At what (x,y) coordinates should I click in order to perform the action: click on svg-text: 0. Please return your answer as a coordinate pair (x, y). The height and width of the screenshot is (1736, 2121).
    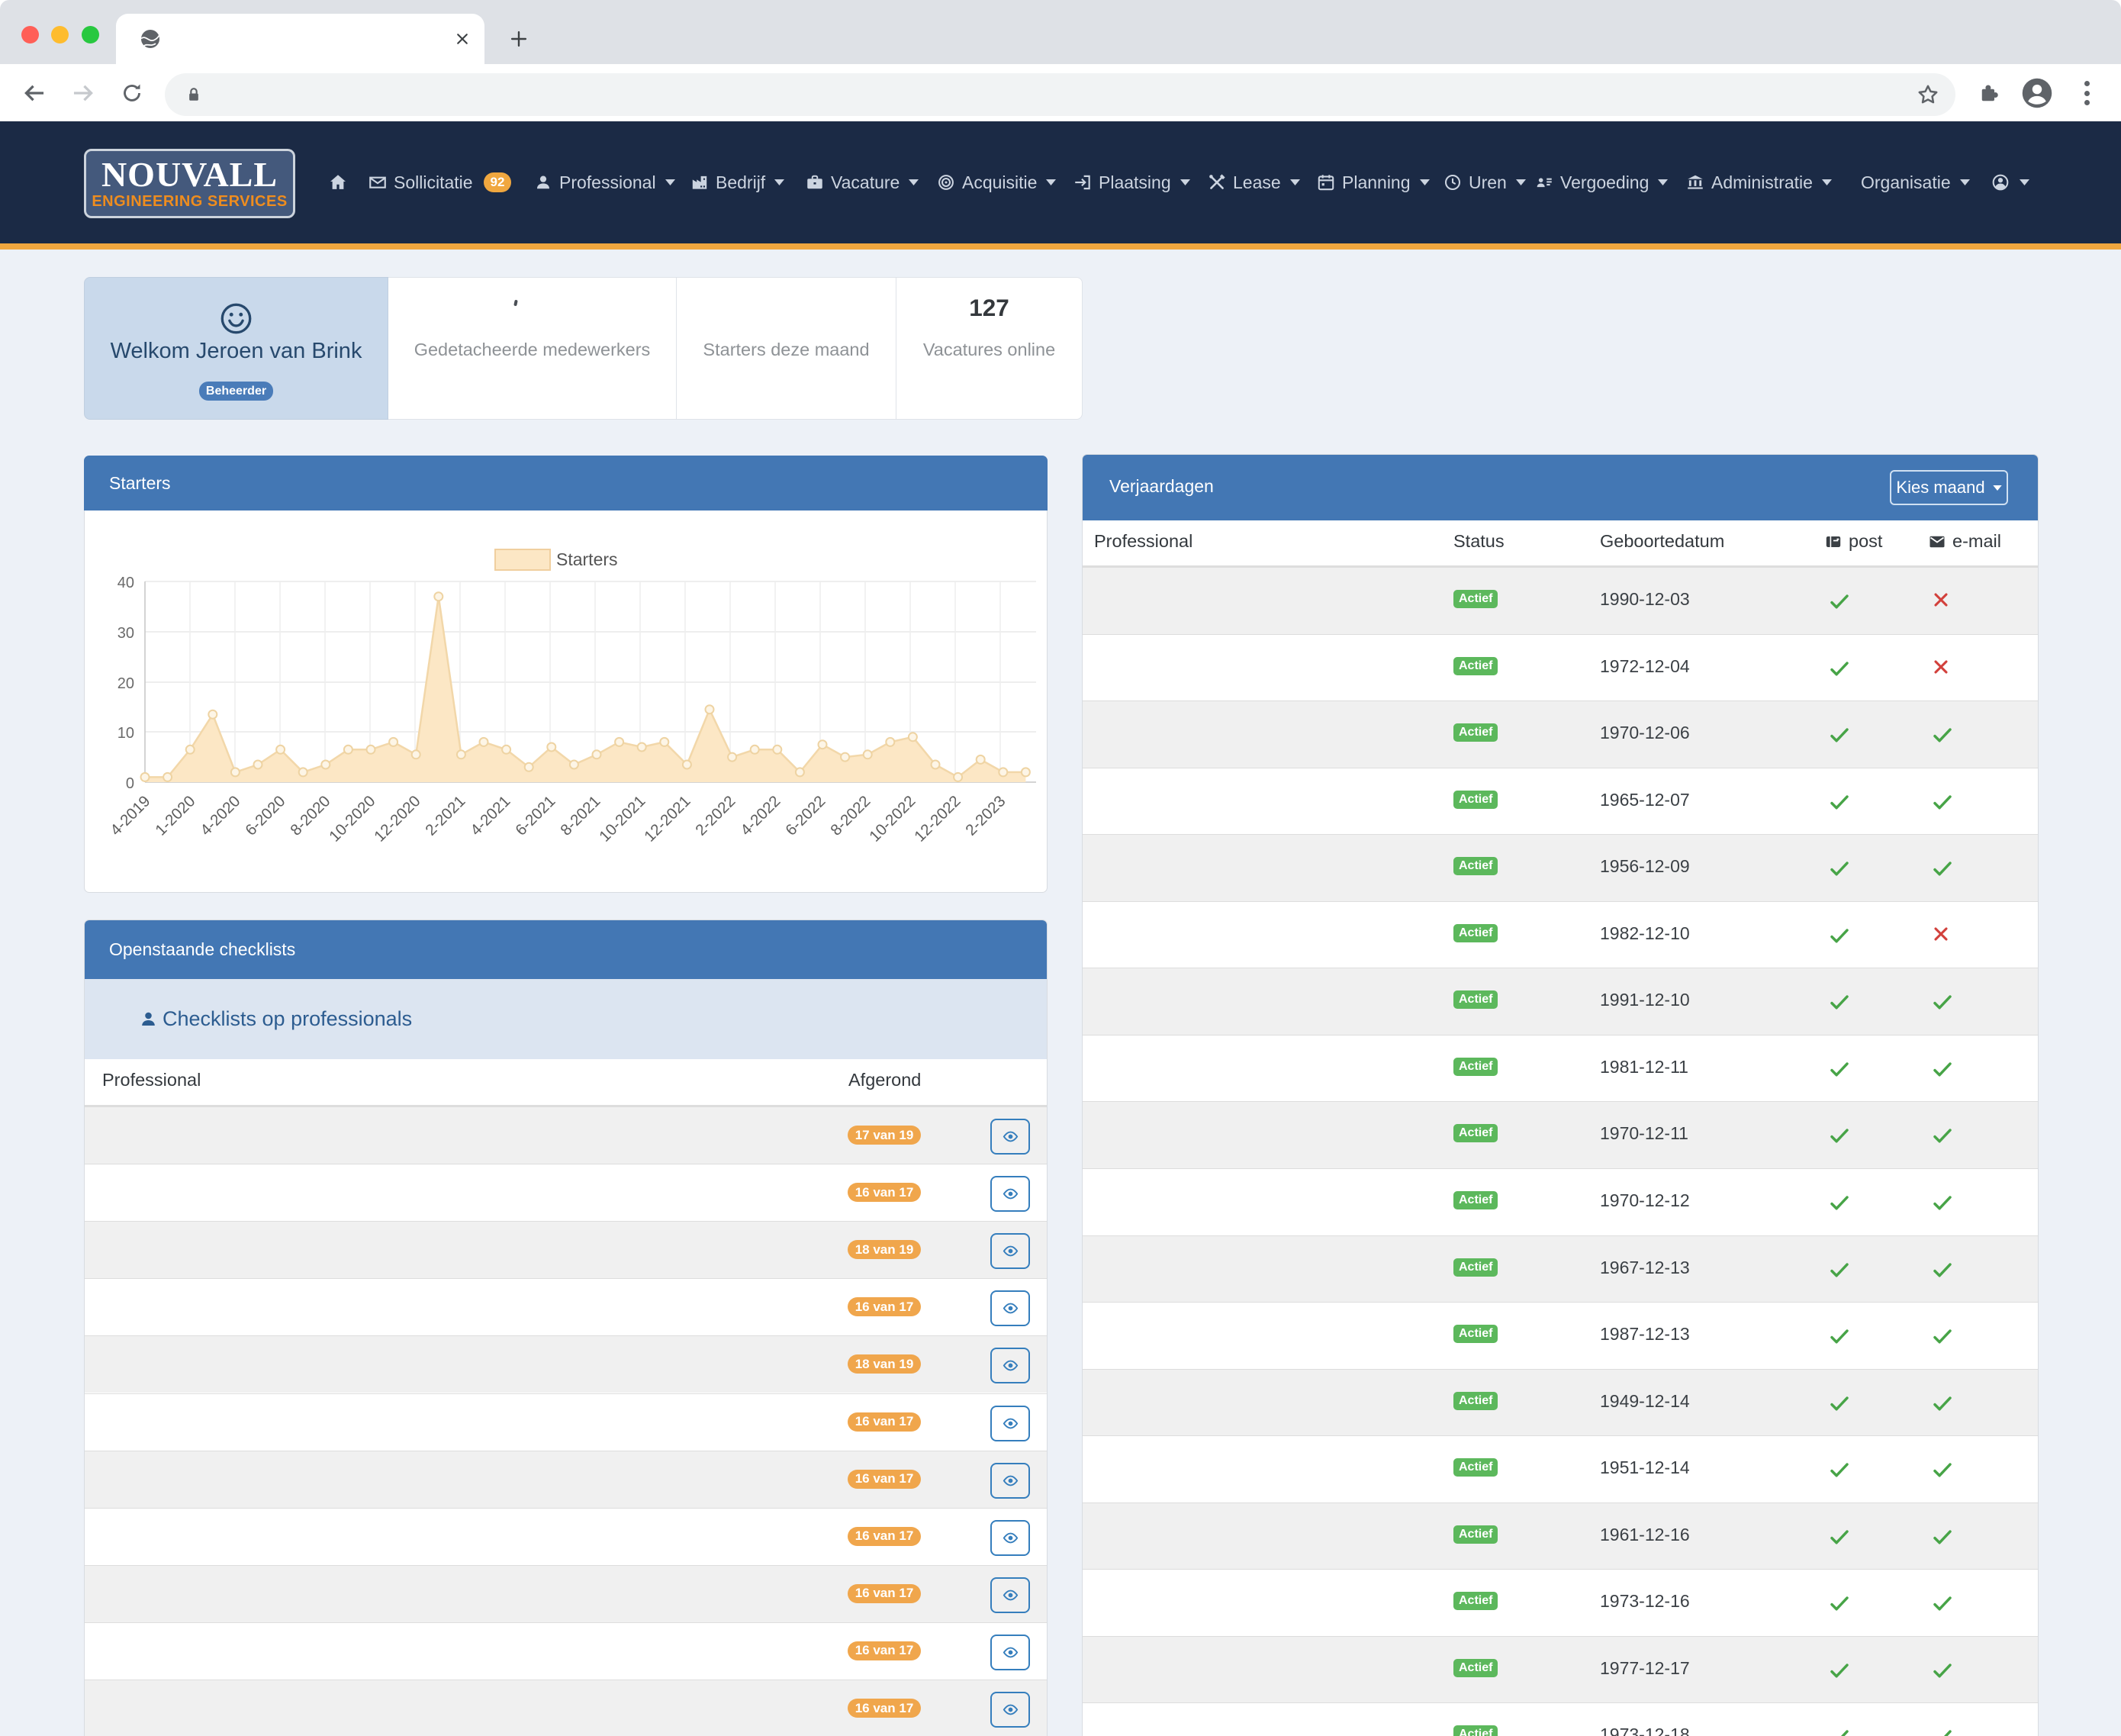
    Looking at the image, I should click on (130, 783).